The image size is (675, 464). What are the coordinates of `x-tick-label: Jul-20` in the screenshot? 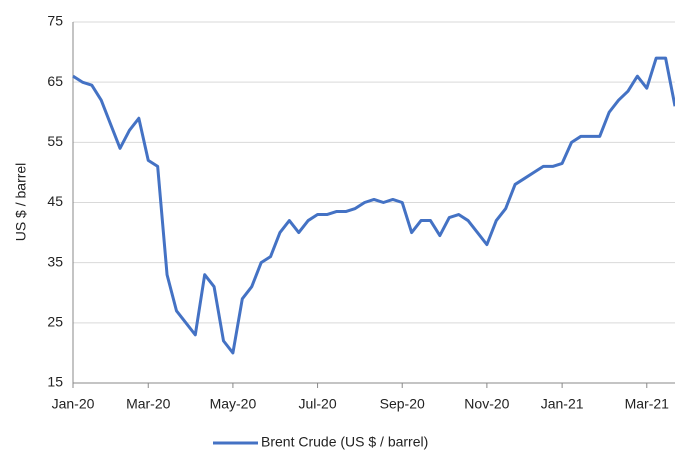 It's located at (317, 404).